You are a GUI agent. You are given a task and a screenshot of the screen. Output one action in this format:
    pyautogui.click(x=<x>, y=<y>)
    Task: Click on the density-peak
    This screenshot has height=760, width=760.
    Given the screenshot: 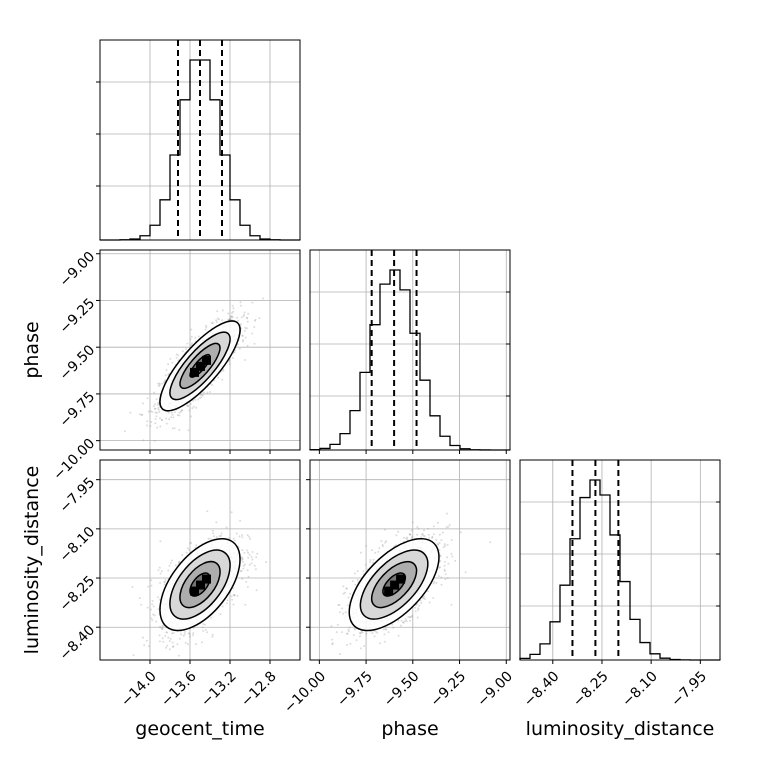 What is the action you would take?
    pyautogui.click(x=194, y=591)
    